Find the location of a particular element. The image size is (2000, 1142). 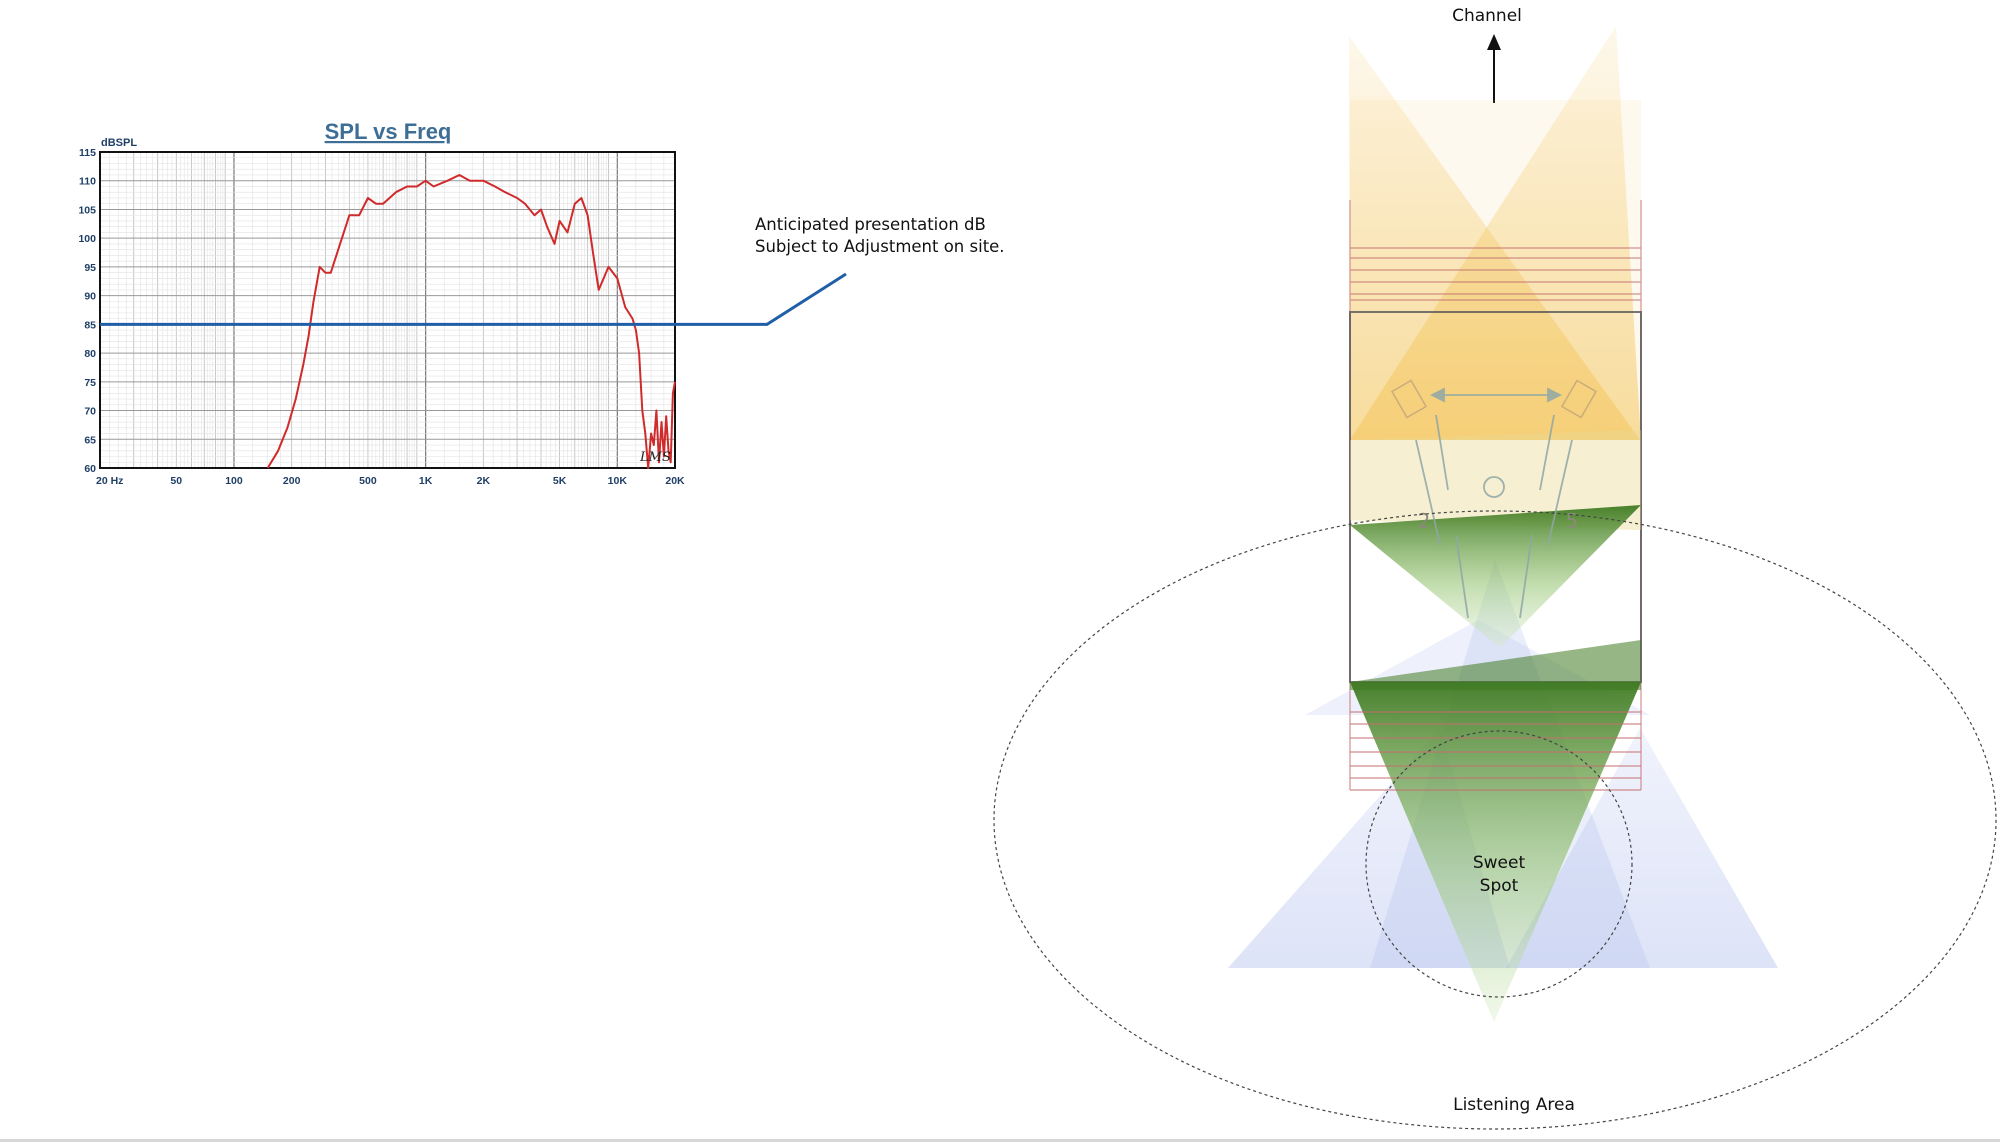

x-tick-label: 5K is located at coordinates (560, 481).